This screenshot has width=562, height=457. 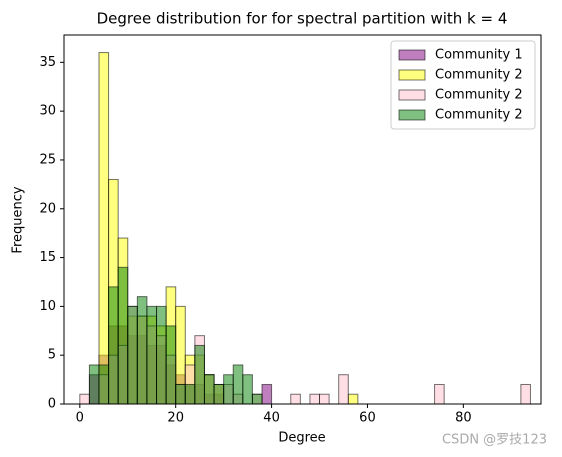 What do you see at coordinates (175, 418) in the screenshot?
I see `x-tick-label: 20` at bounding box center [175, 418].